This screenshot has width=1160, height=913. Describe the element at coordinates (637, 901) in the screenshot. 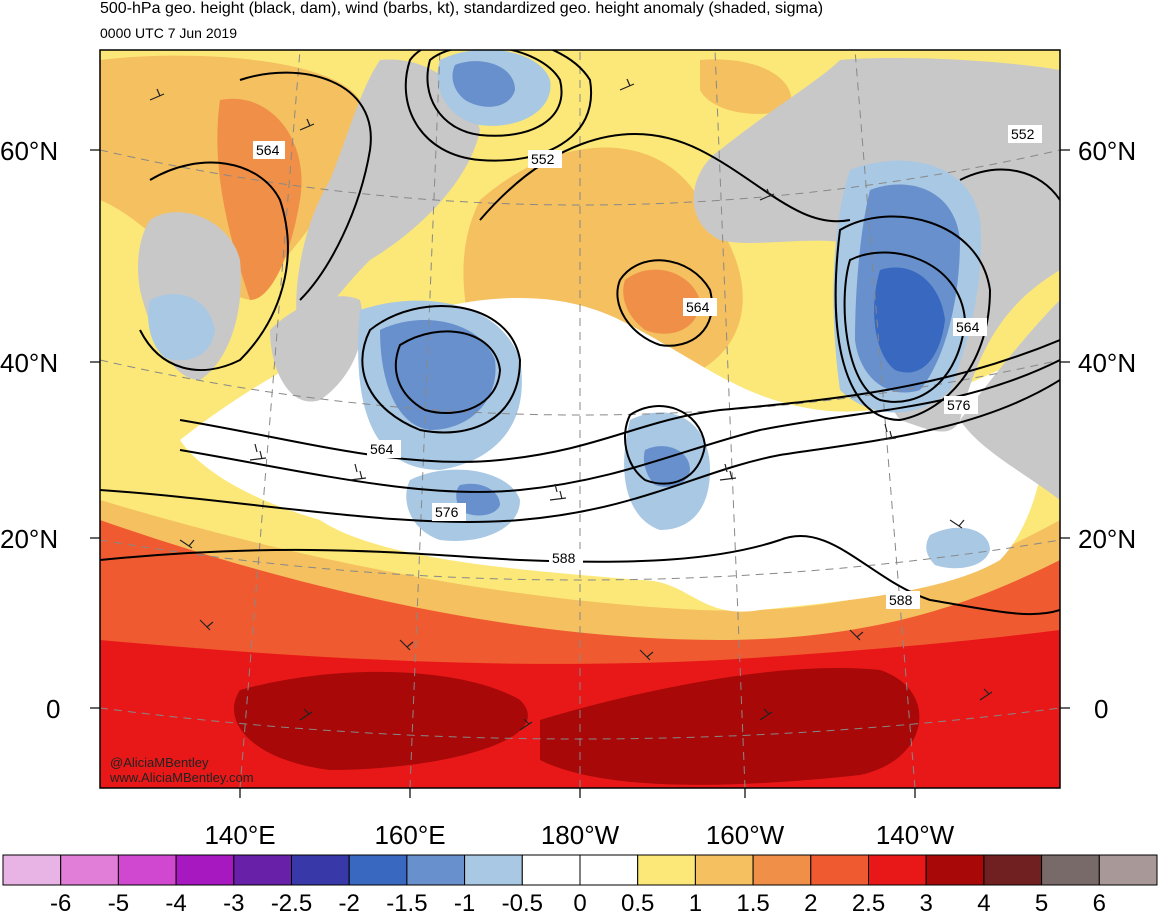

I see `colorbar-label: 0.5` at that location.